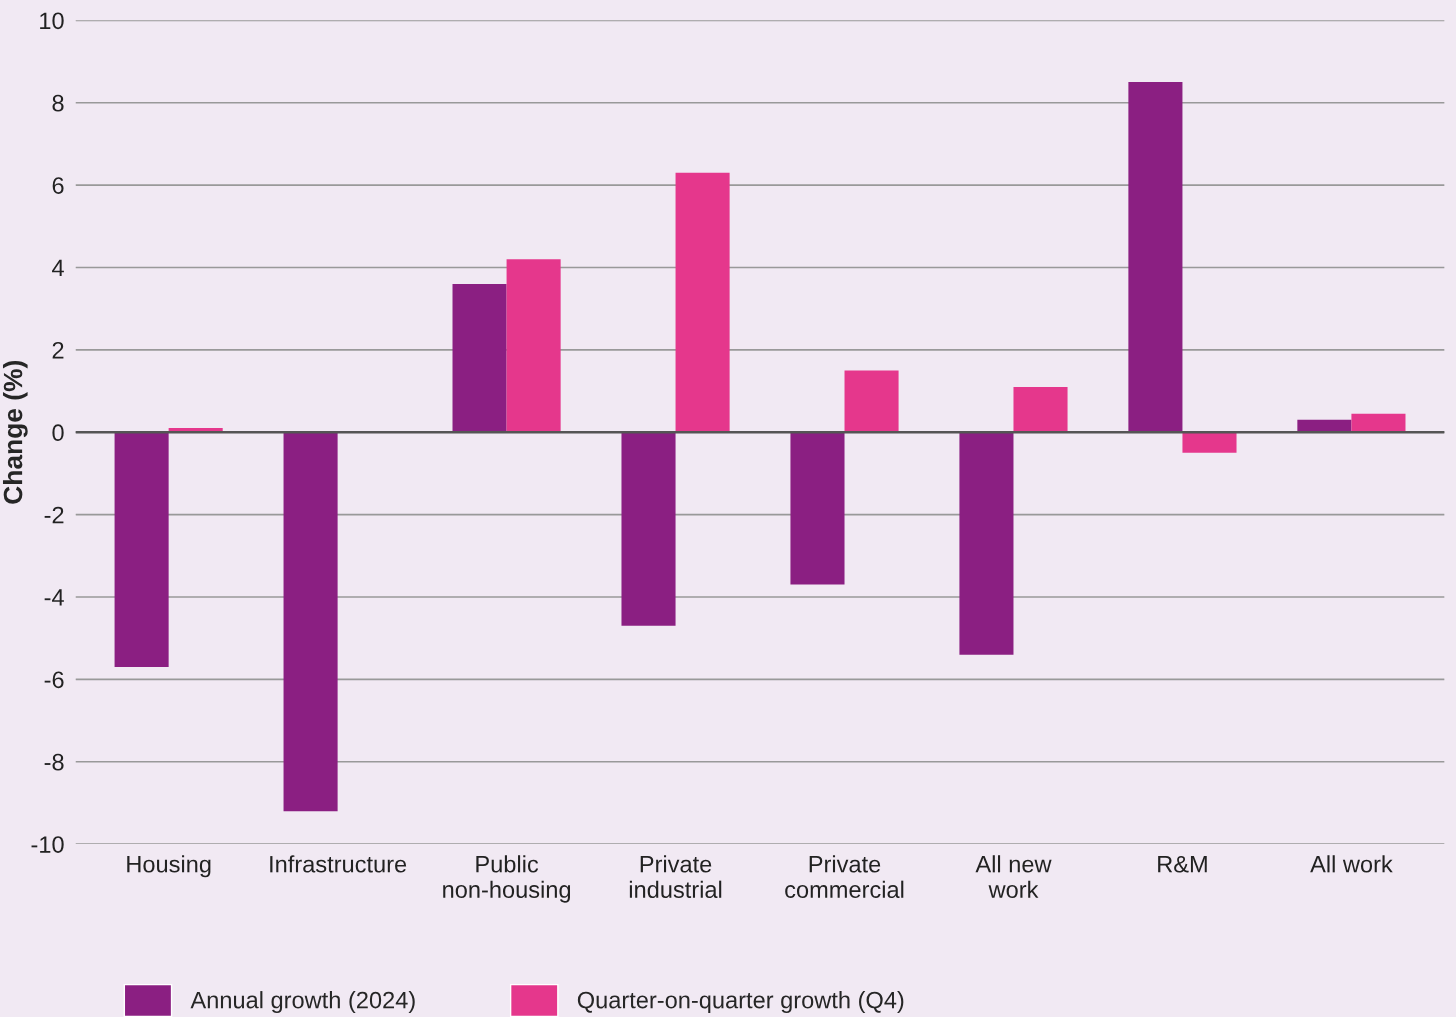  What do you see at coordinates (844, 876) in the screenshot?
I see `x-tick-label: Private commercial` at bounding box center [844, 876].